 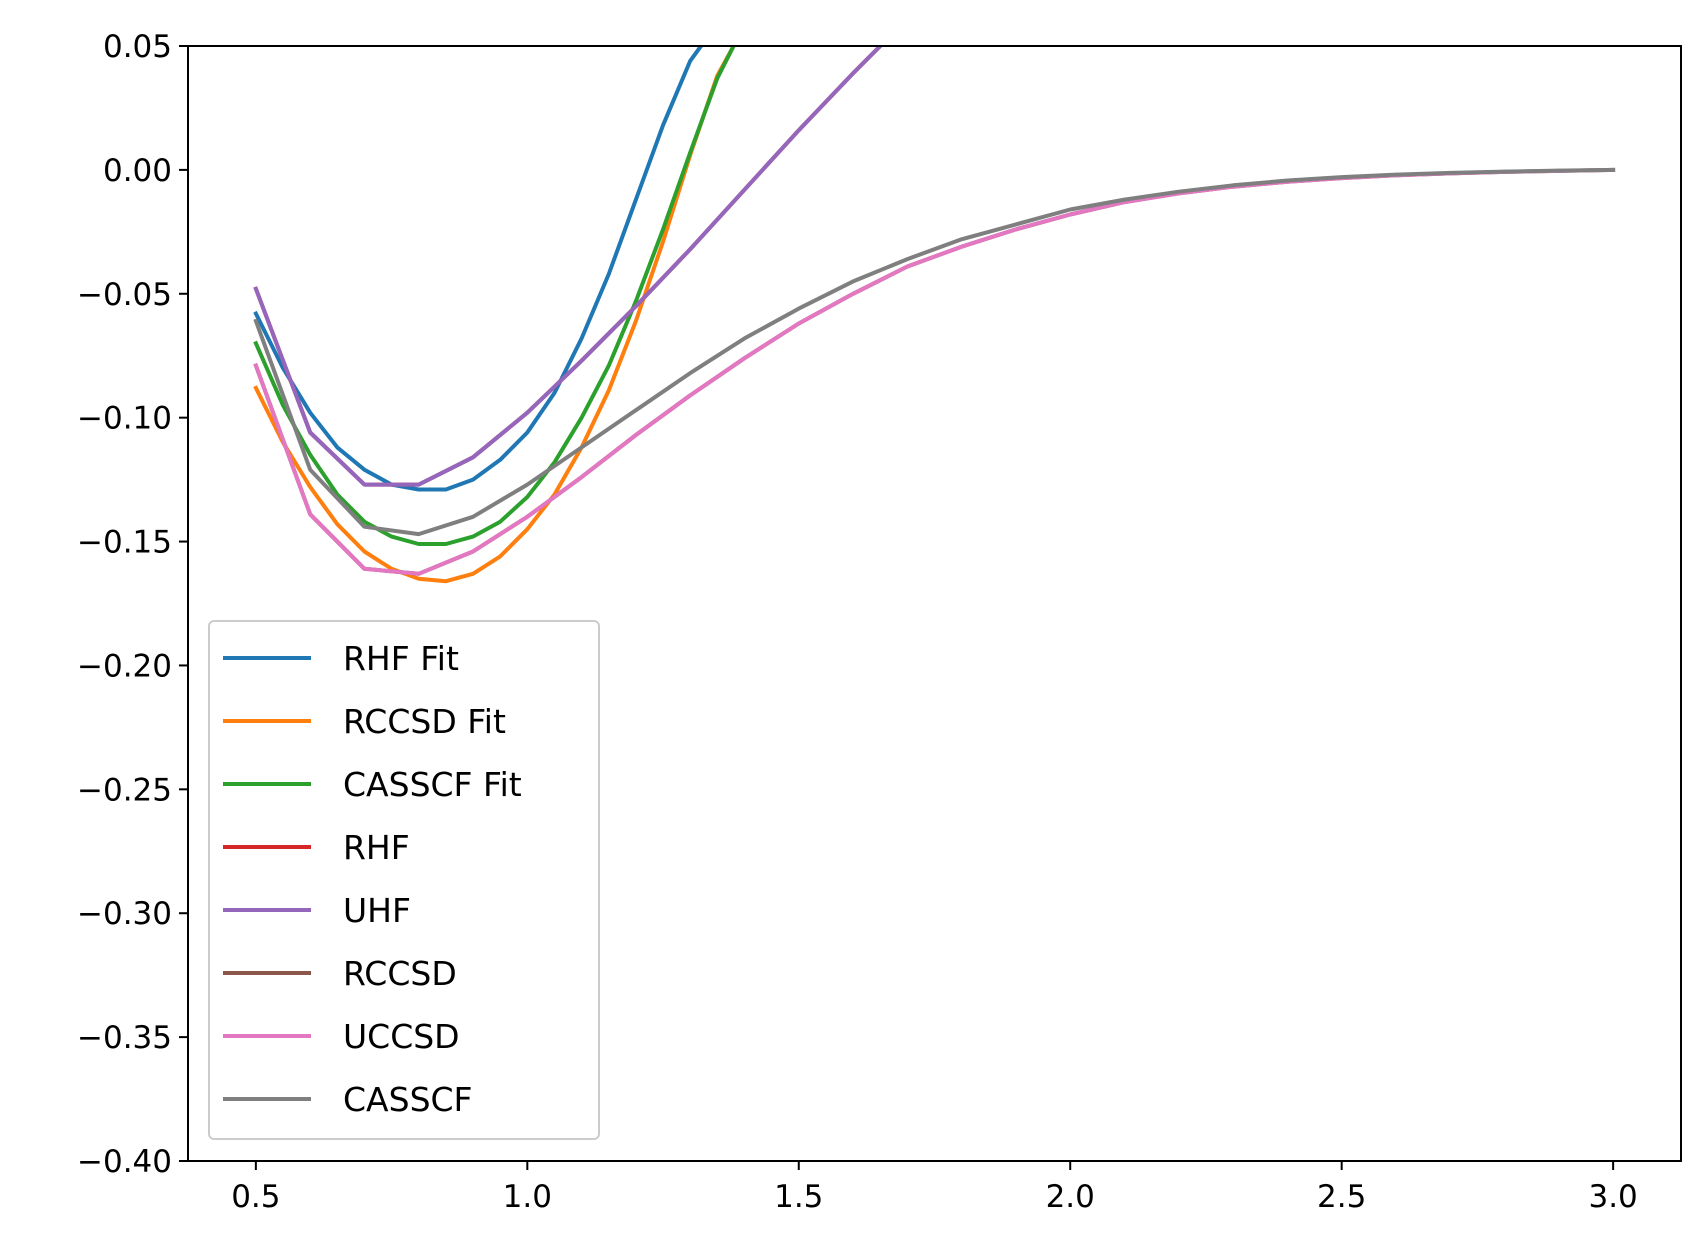 I want to click on series-line-uhf, so click(x=568, y=266).